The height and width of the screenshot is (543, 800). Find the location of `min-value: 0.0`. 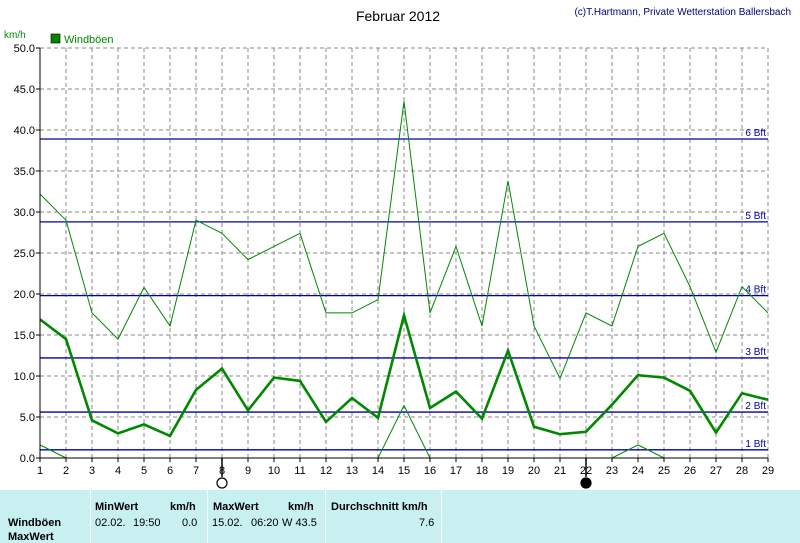

min-value: 0.0 is located at coordinates (190, 523).